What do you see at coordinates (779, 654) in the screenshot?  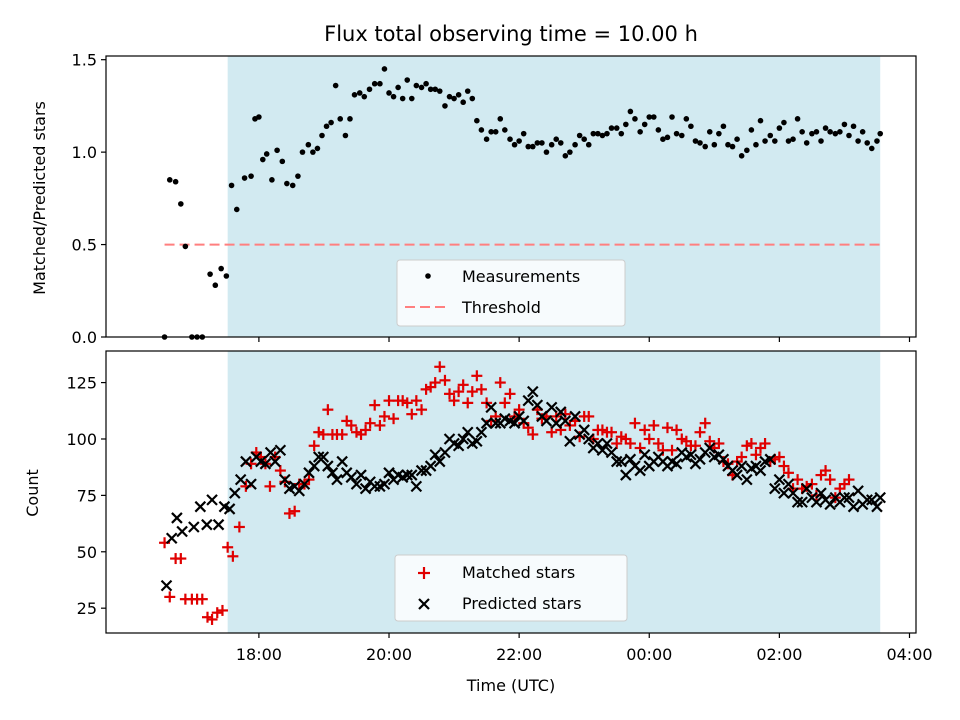 I see `count-x-tick-label: 02:00` at bounding box center [779, 654].